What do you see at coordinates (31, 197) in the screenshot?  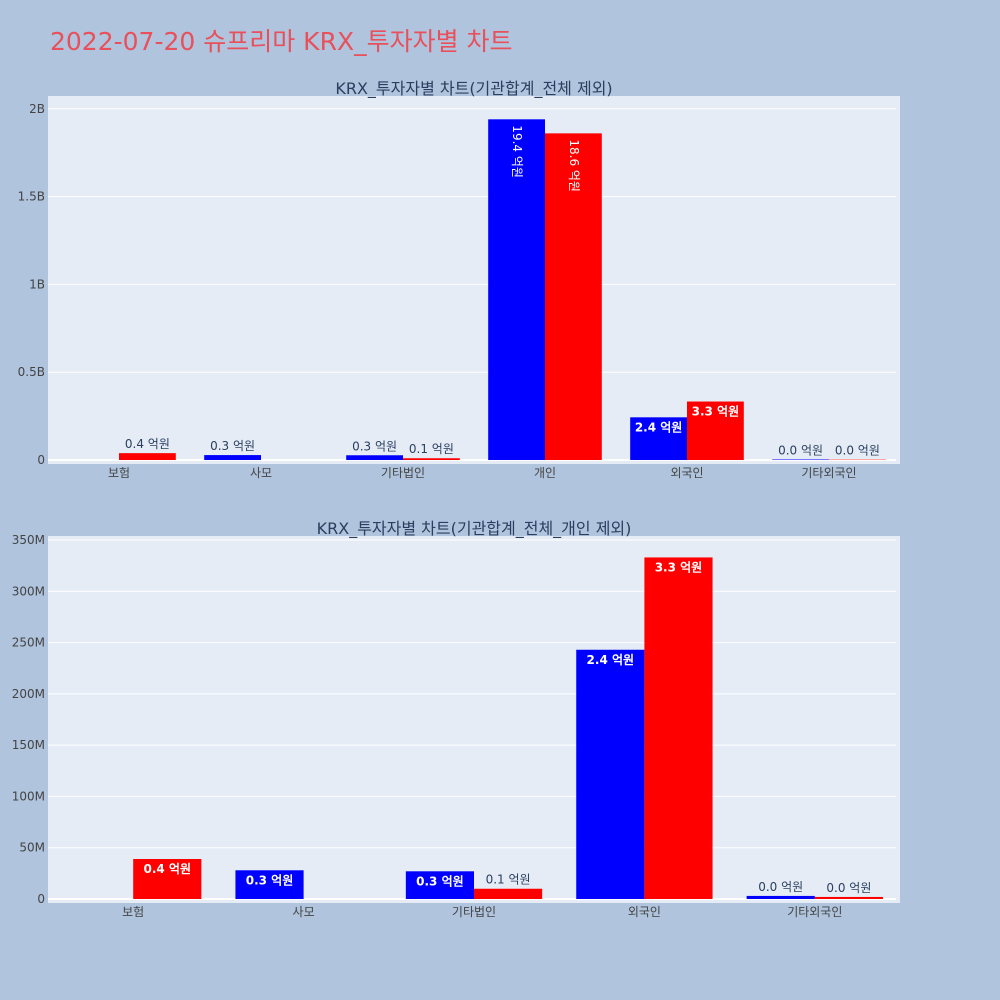 I see `y-tick-label: 1.5B` at bounding box center [31, 197].